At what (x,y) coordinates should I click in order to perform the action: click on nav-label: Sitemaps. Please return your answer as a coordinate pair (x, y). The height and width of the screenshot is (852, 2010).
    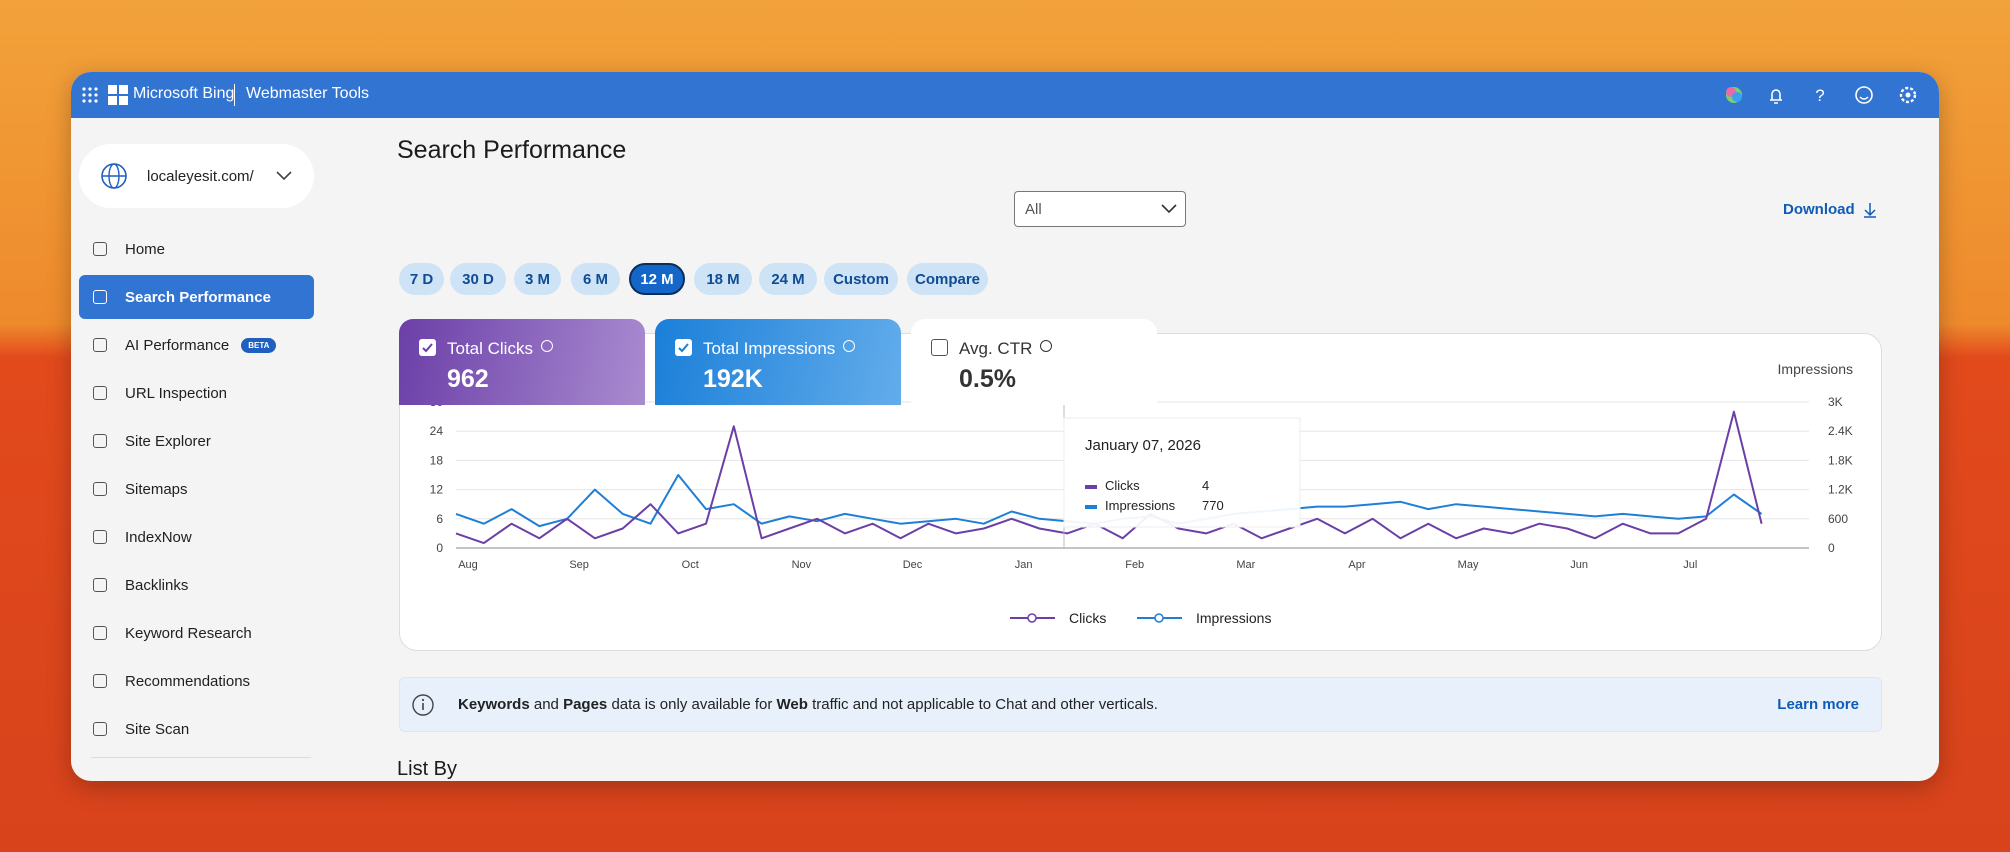
    Looking at the image, I should click on (156, 489).